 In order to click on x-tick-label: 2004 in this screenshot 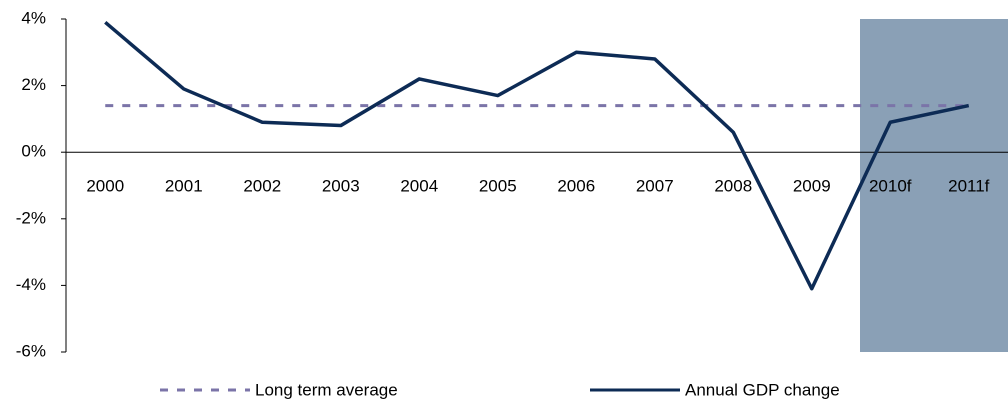, I will do `click(419, 186)`.